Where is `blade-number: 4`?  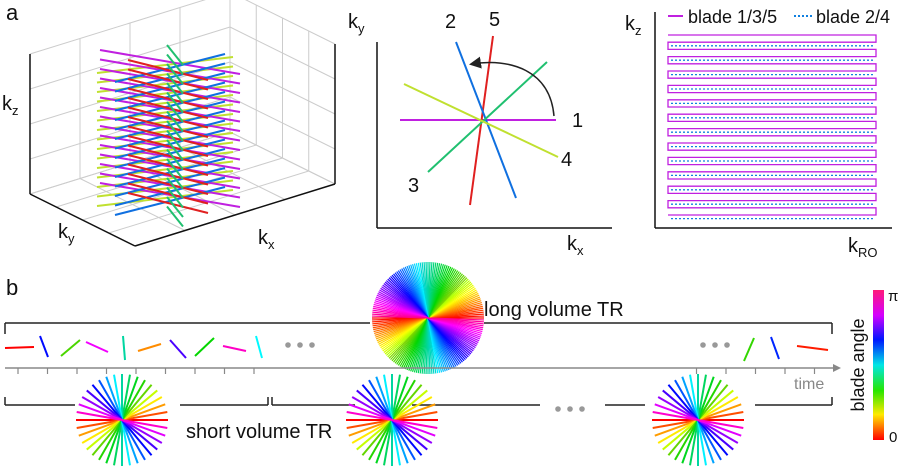
blade-number: 4 is located at coordinates (566, 160).